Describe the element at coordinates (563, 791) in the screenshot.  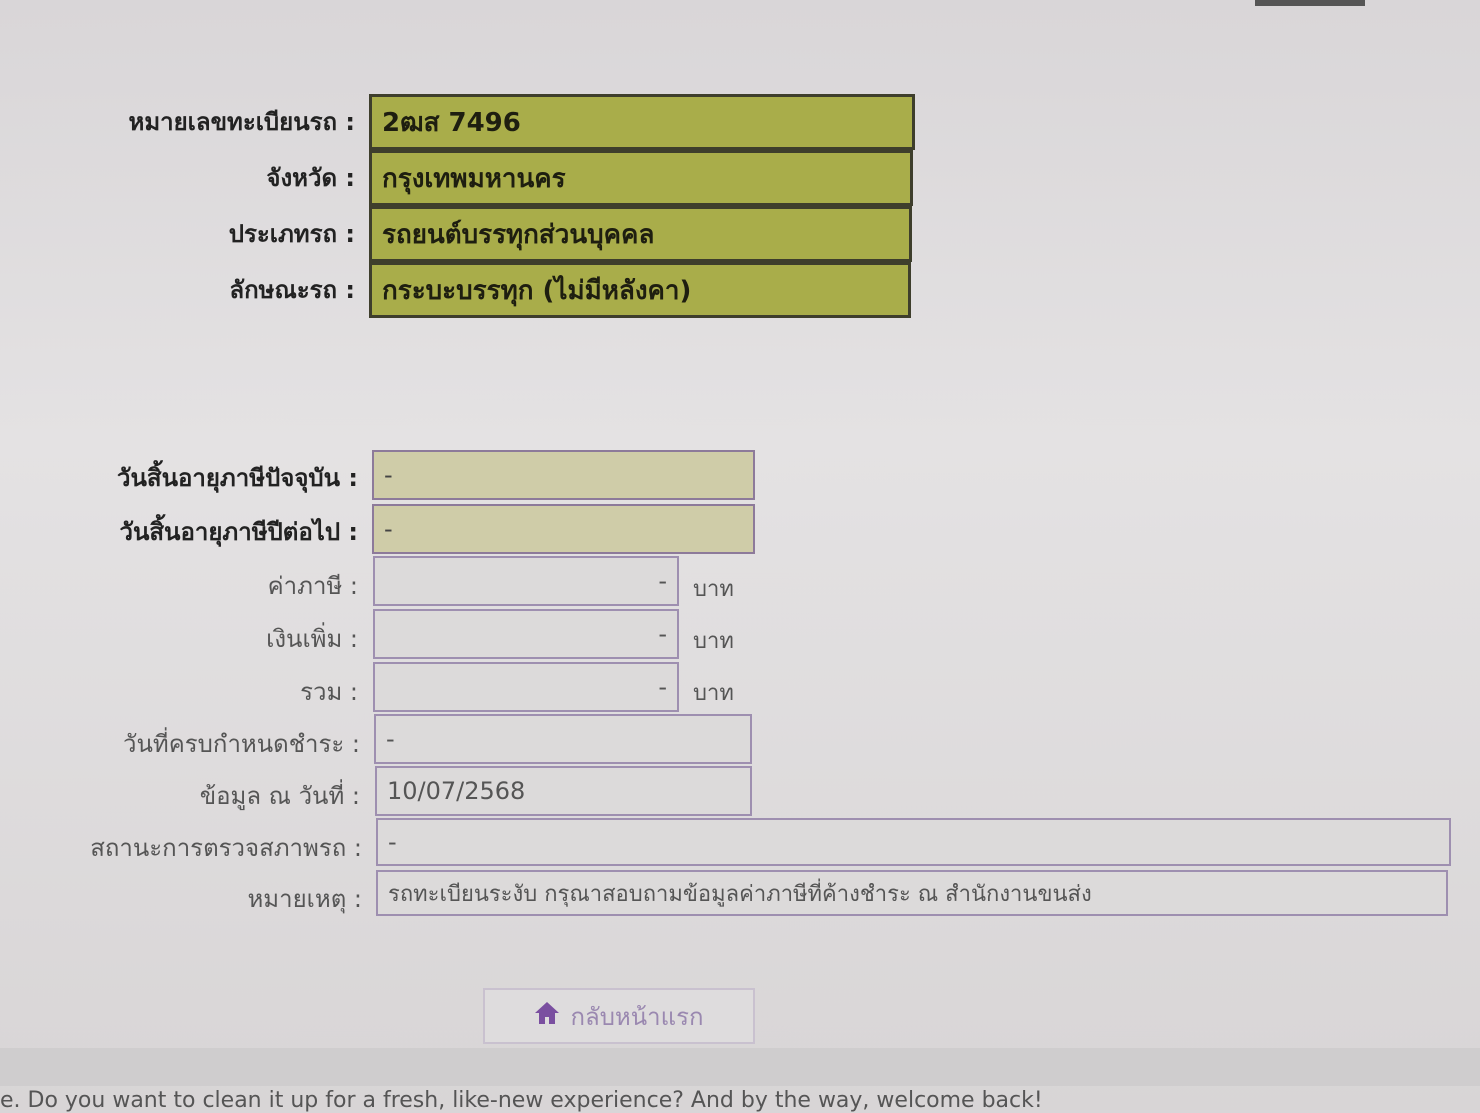
I see `data-date-field: 10/07/2568` at that location.